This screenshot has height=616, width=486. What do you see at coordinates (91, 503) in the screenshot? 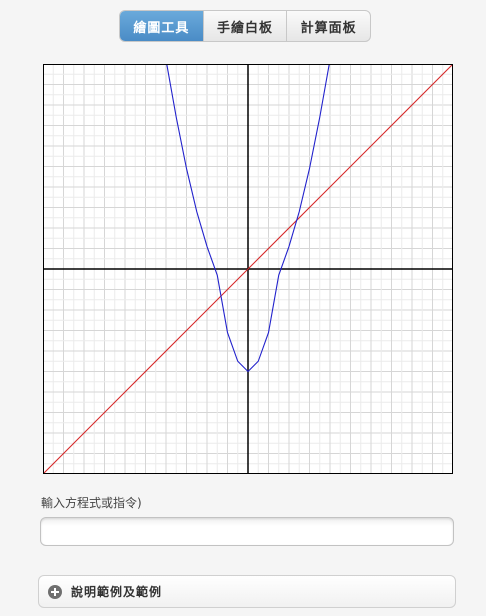
I see `formula-input-label: 輸入方程式或指令)` at bounding box center [91, 503].